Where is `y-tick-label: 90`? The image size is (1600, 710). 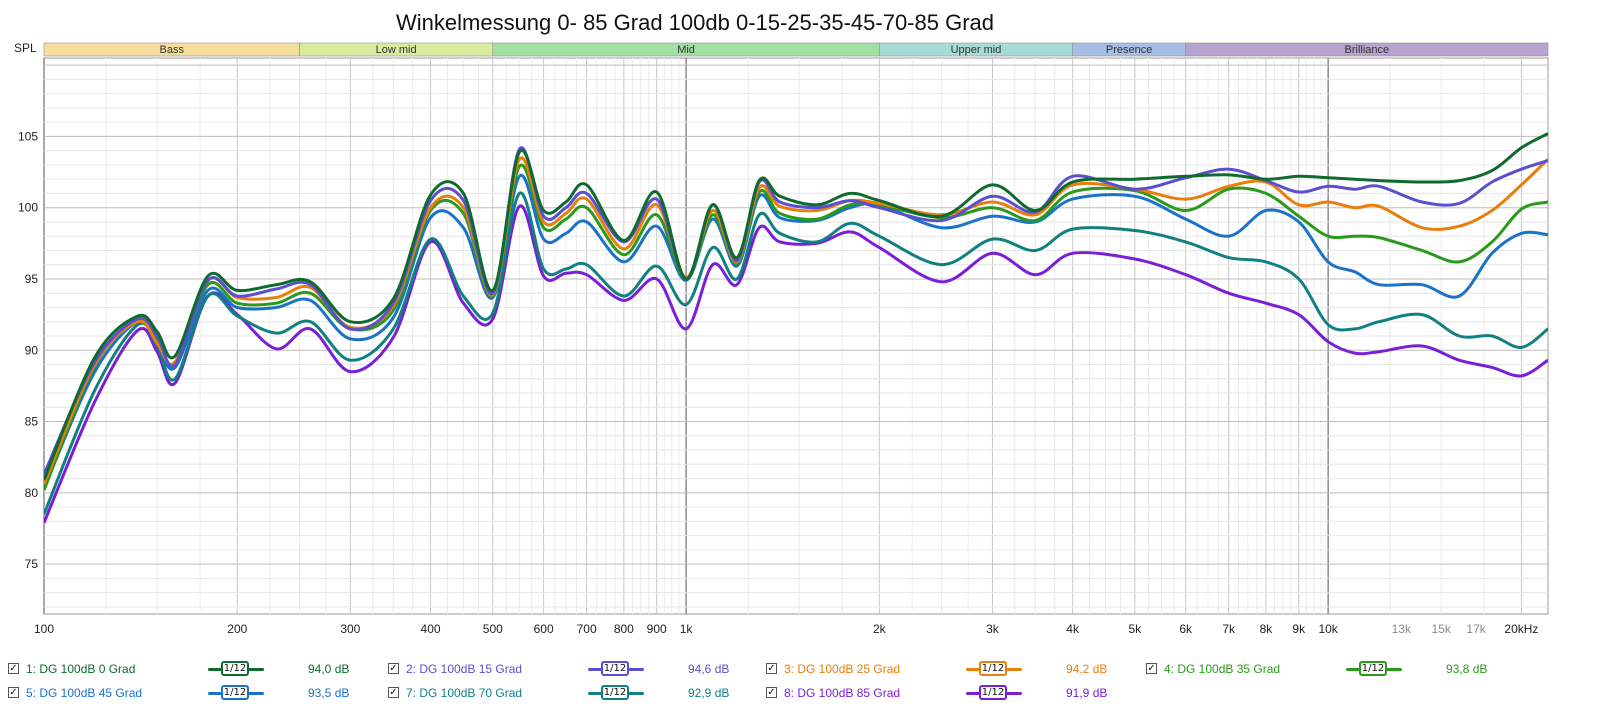
y-tick-label: 90 is located at coordinates (32, 350).